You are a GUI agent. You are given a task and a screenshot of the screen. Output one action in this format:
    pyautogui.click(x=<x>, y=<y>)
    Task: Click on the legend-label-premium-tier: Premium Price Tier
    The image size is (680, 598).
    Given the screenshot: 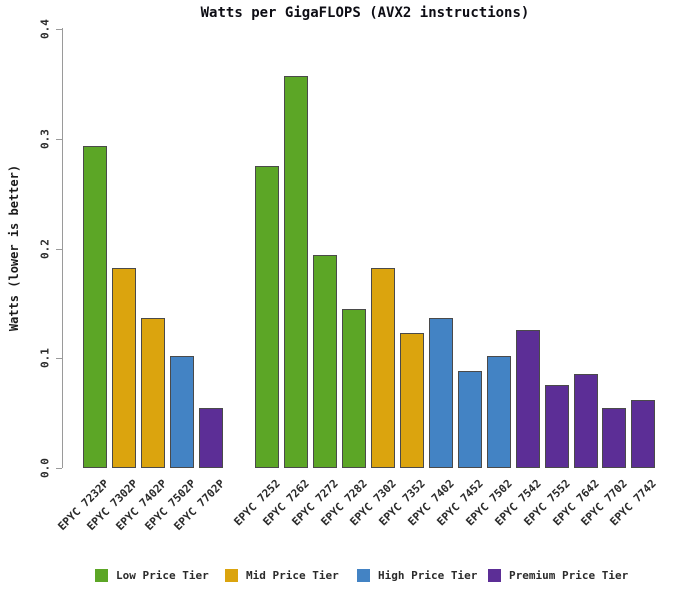 What is the action you would take?
    pyautogui.click(x=569, y=575)
    